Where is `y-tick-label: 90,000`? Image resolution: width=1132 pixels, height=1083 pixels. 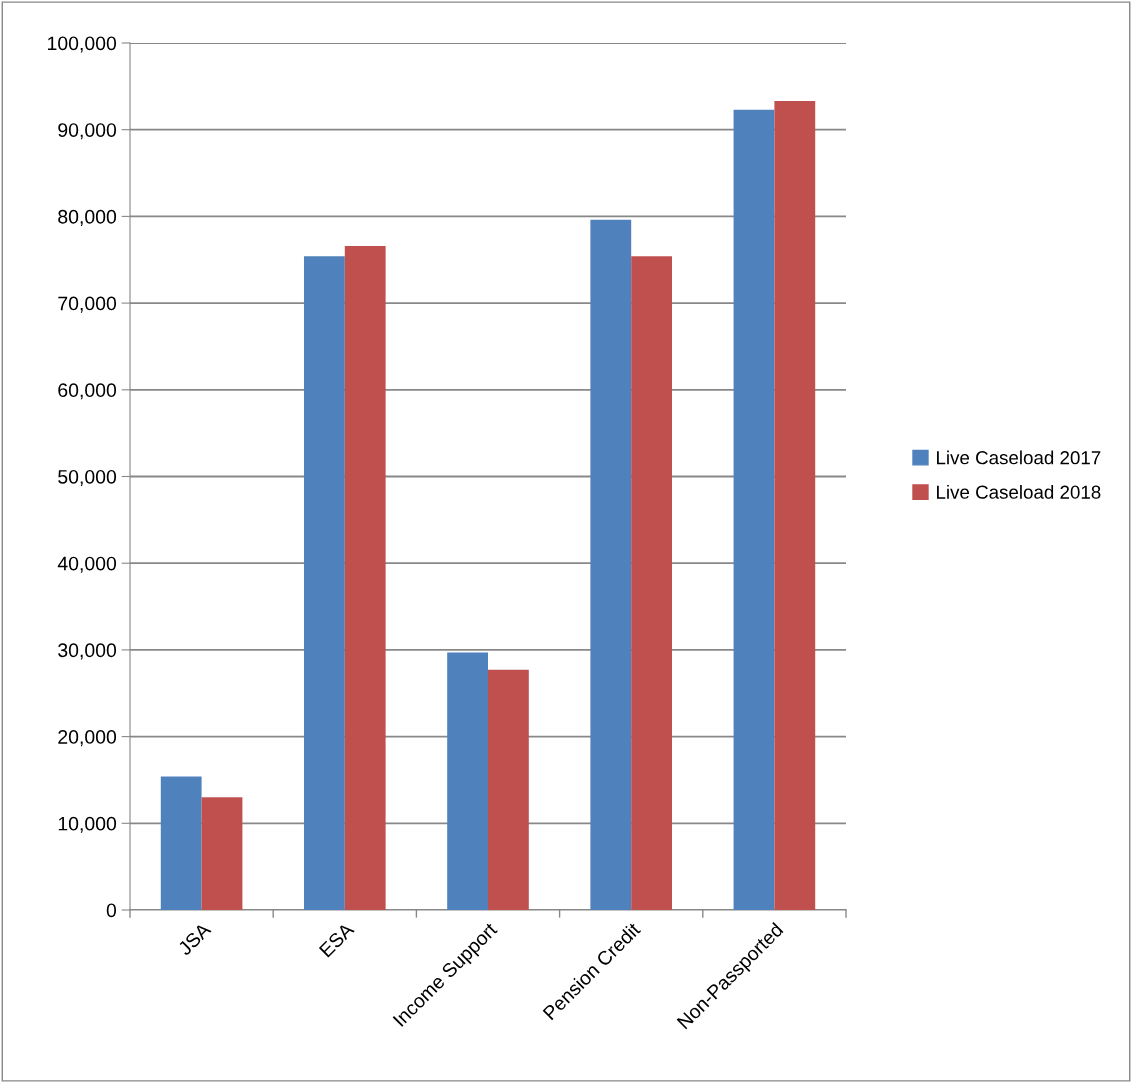
y-tick-label: 90,000 is located at coordinates (87, 131).